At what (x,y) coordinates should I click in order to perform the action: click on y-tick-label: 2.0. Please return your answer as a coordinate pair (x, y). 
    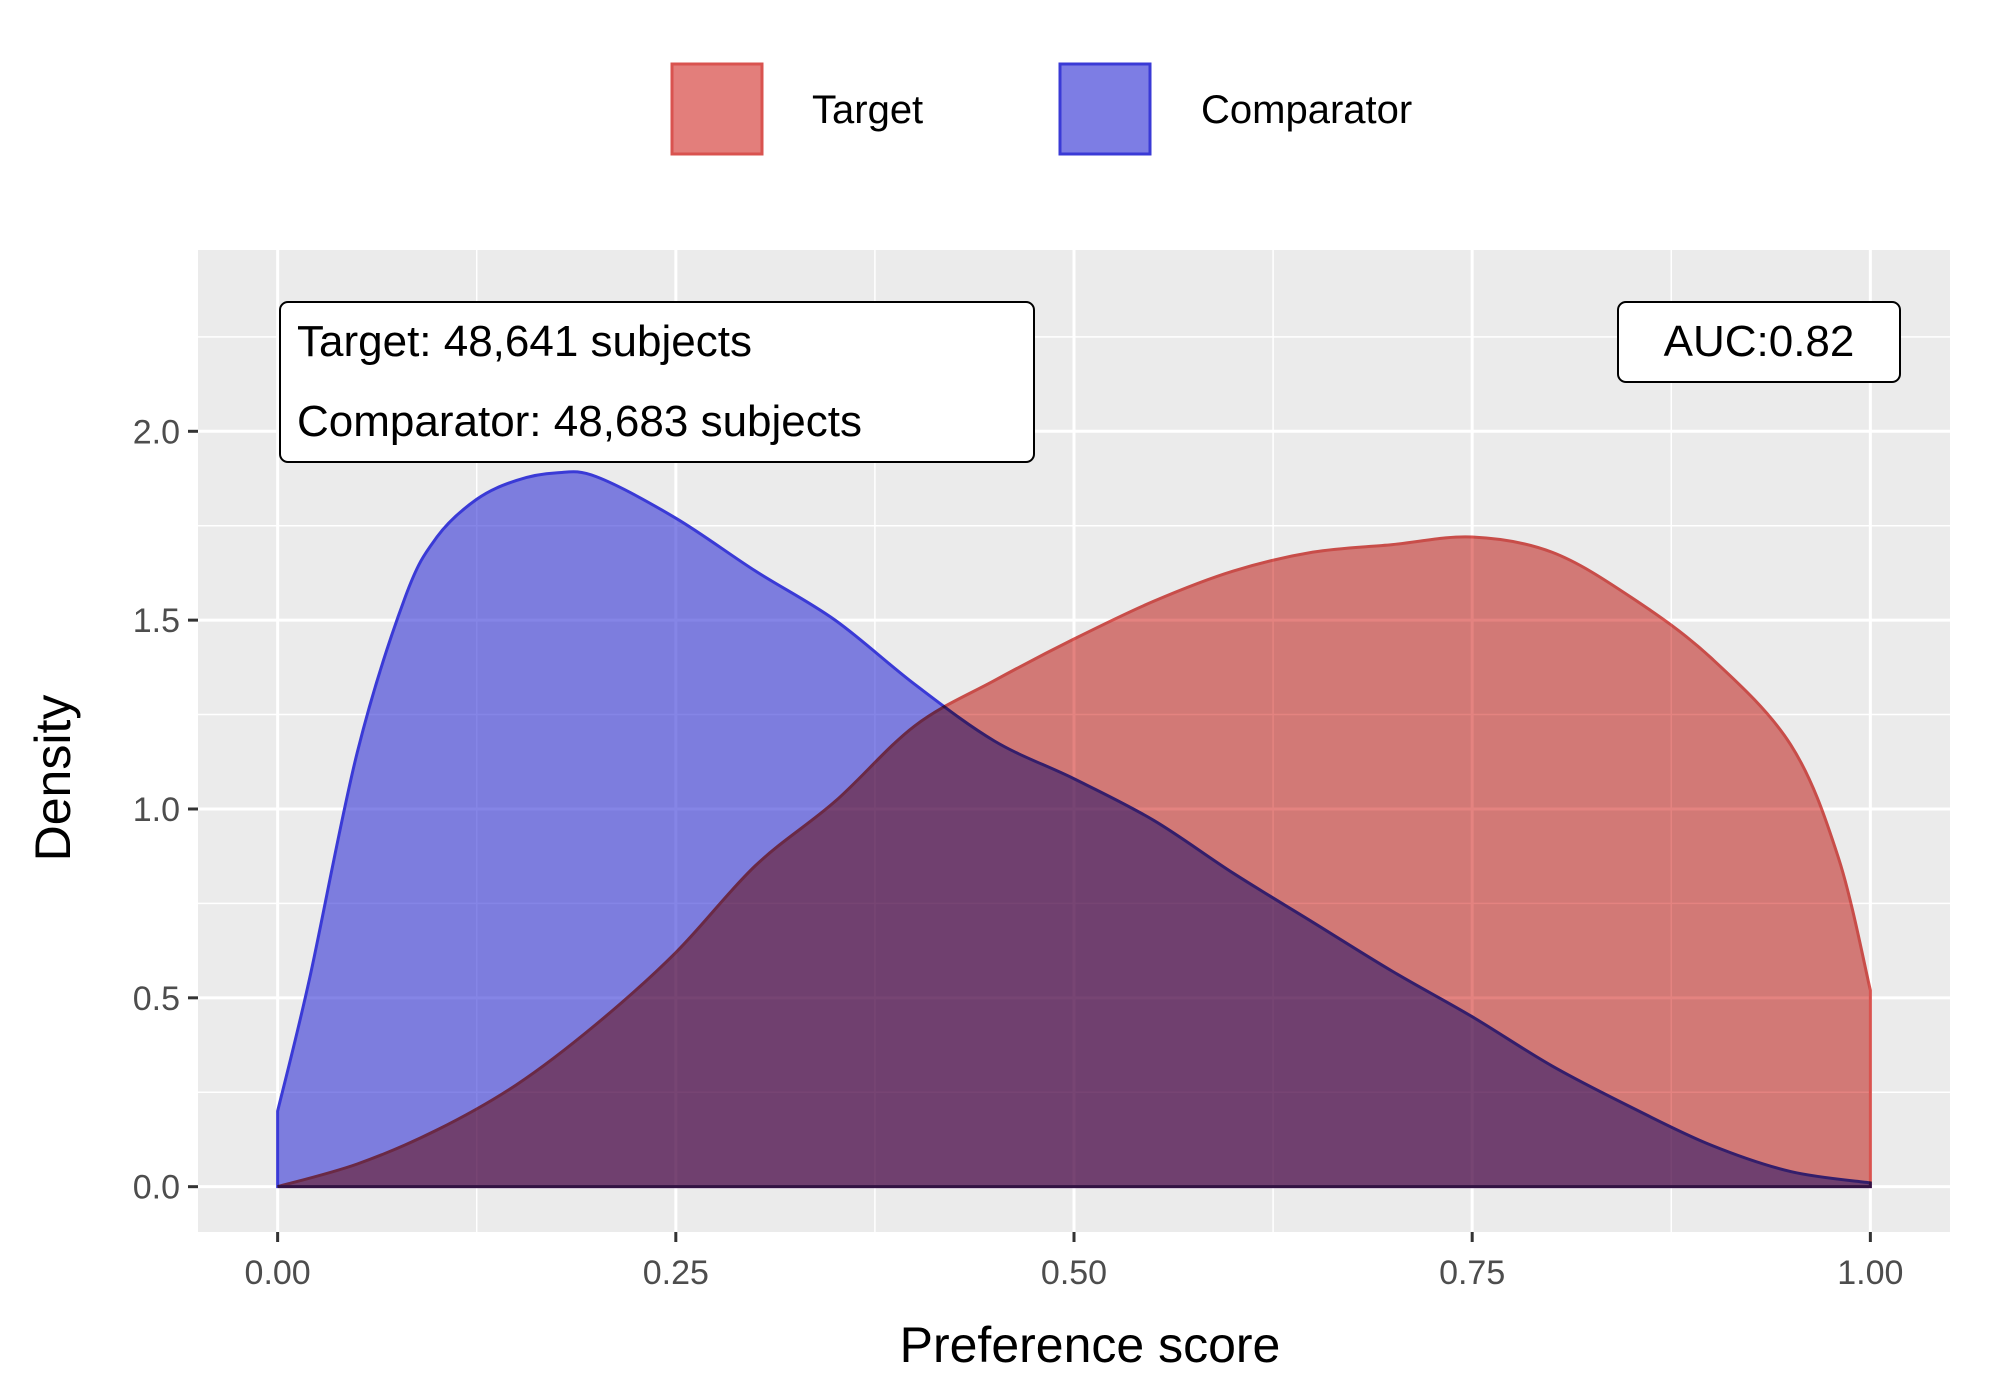
    Looking at the image, I should click on (156, 432).